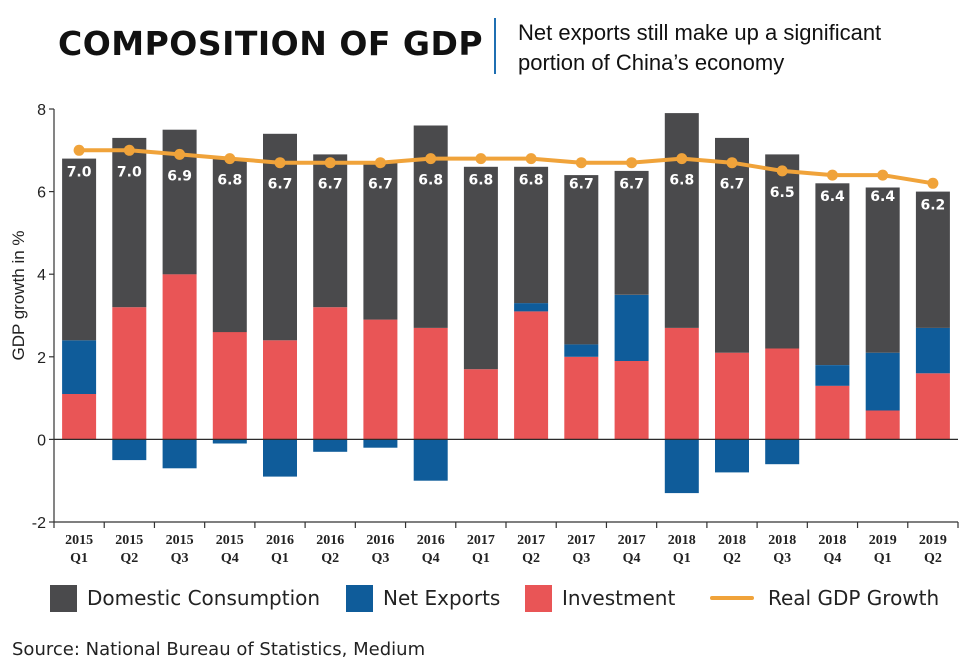  I want to click on legend-swatch-investment, so click(538, 598).